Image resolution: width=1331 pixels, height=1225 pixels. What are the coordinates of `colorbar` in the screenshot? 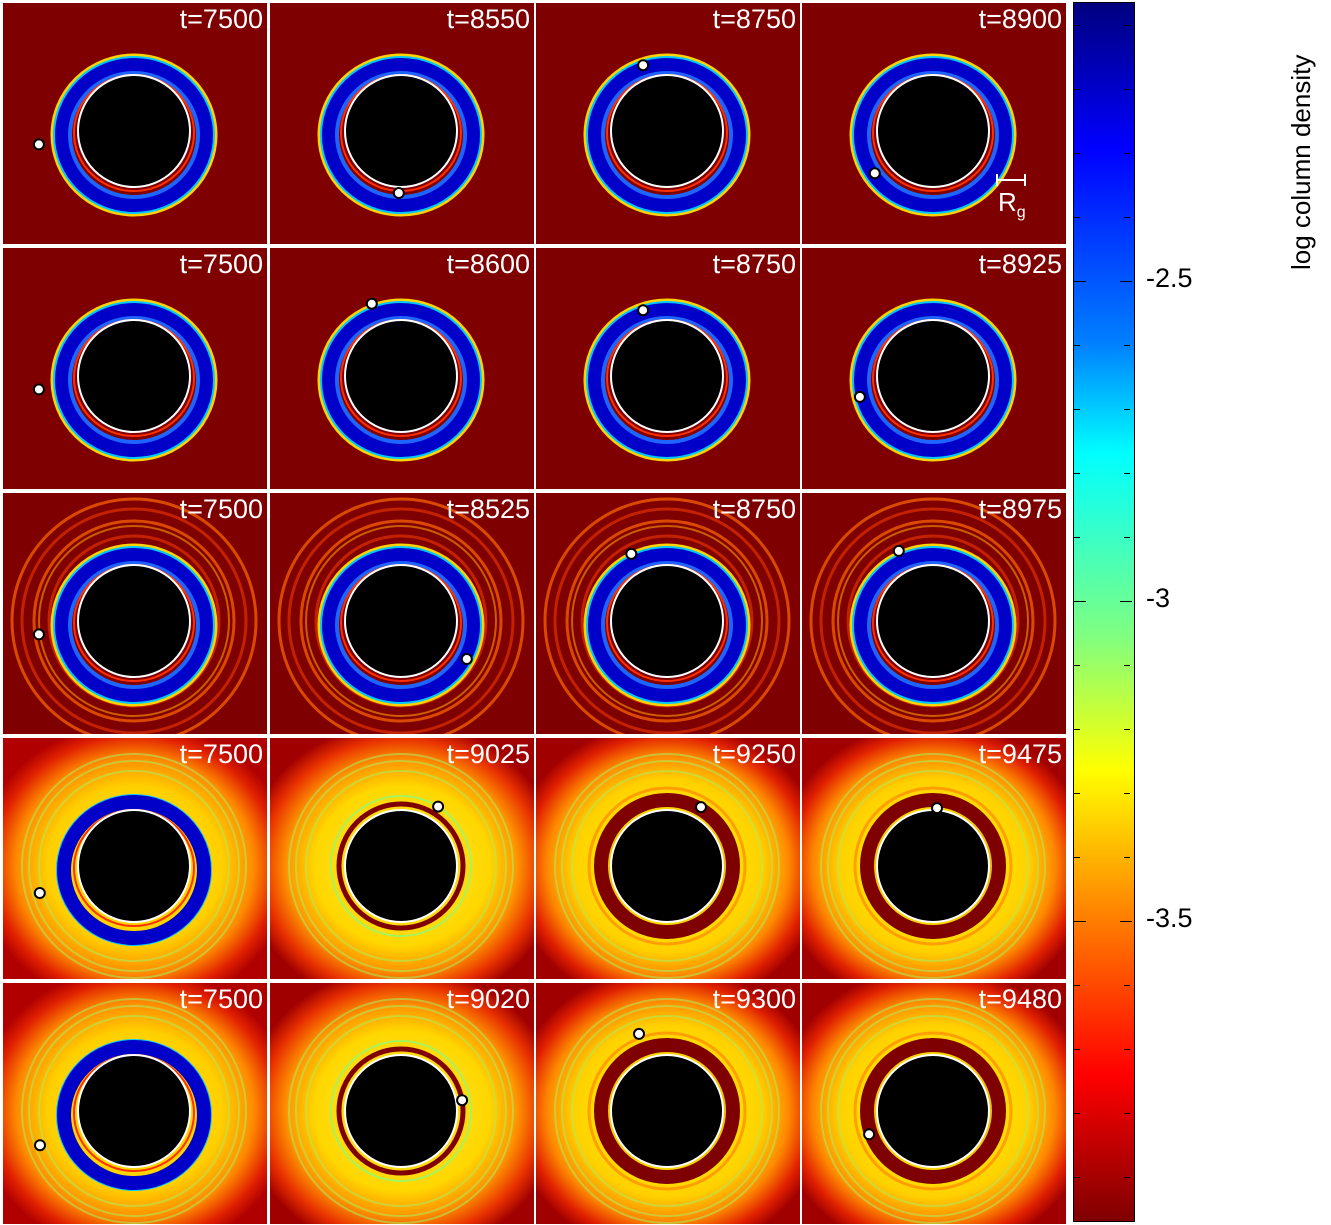 It's located at (1104, 612).